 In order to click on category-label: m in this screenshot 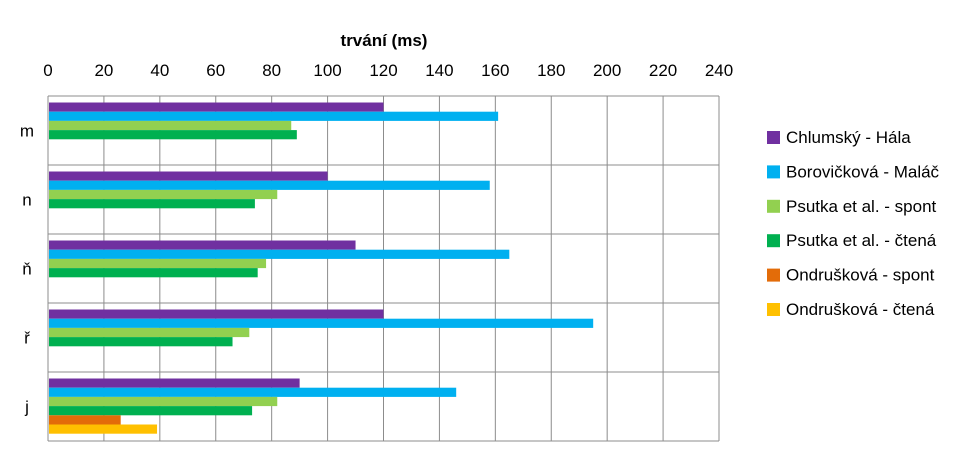, I will do `click(27, 131)`.